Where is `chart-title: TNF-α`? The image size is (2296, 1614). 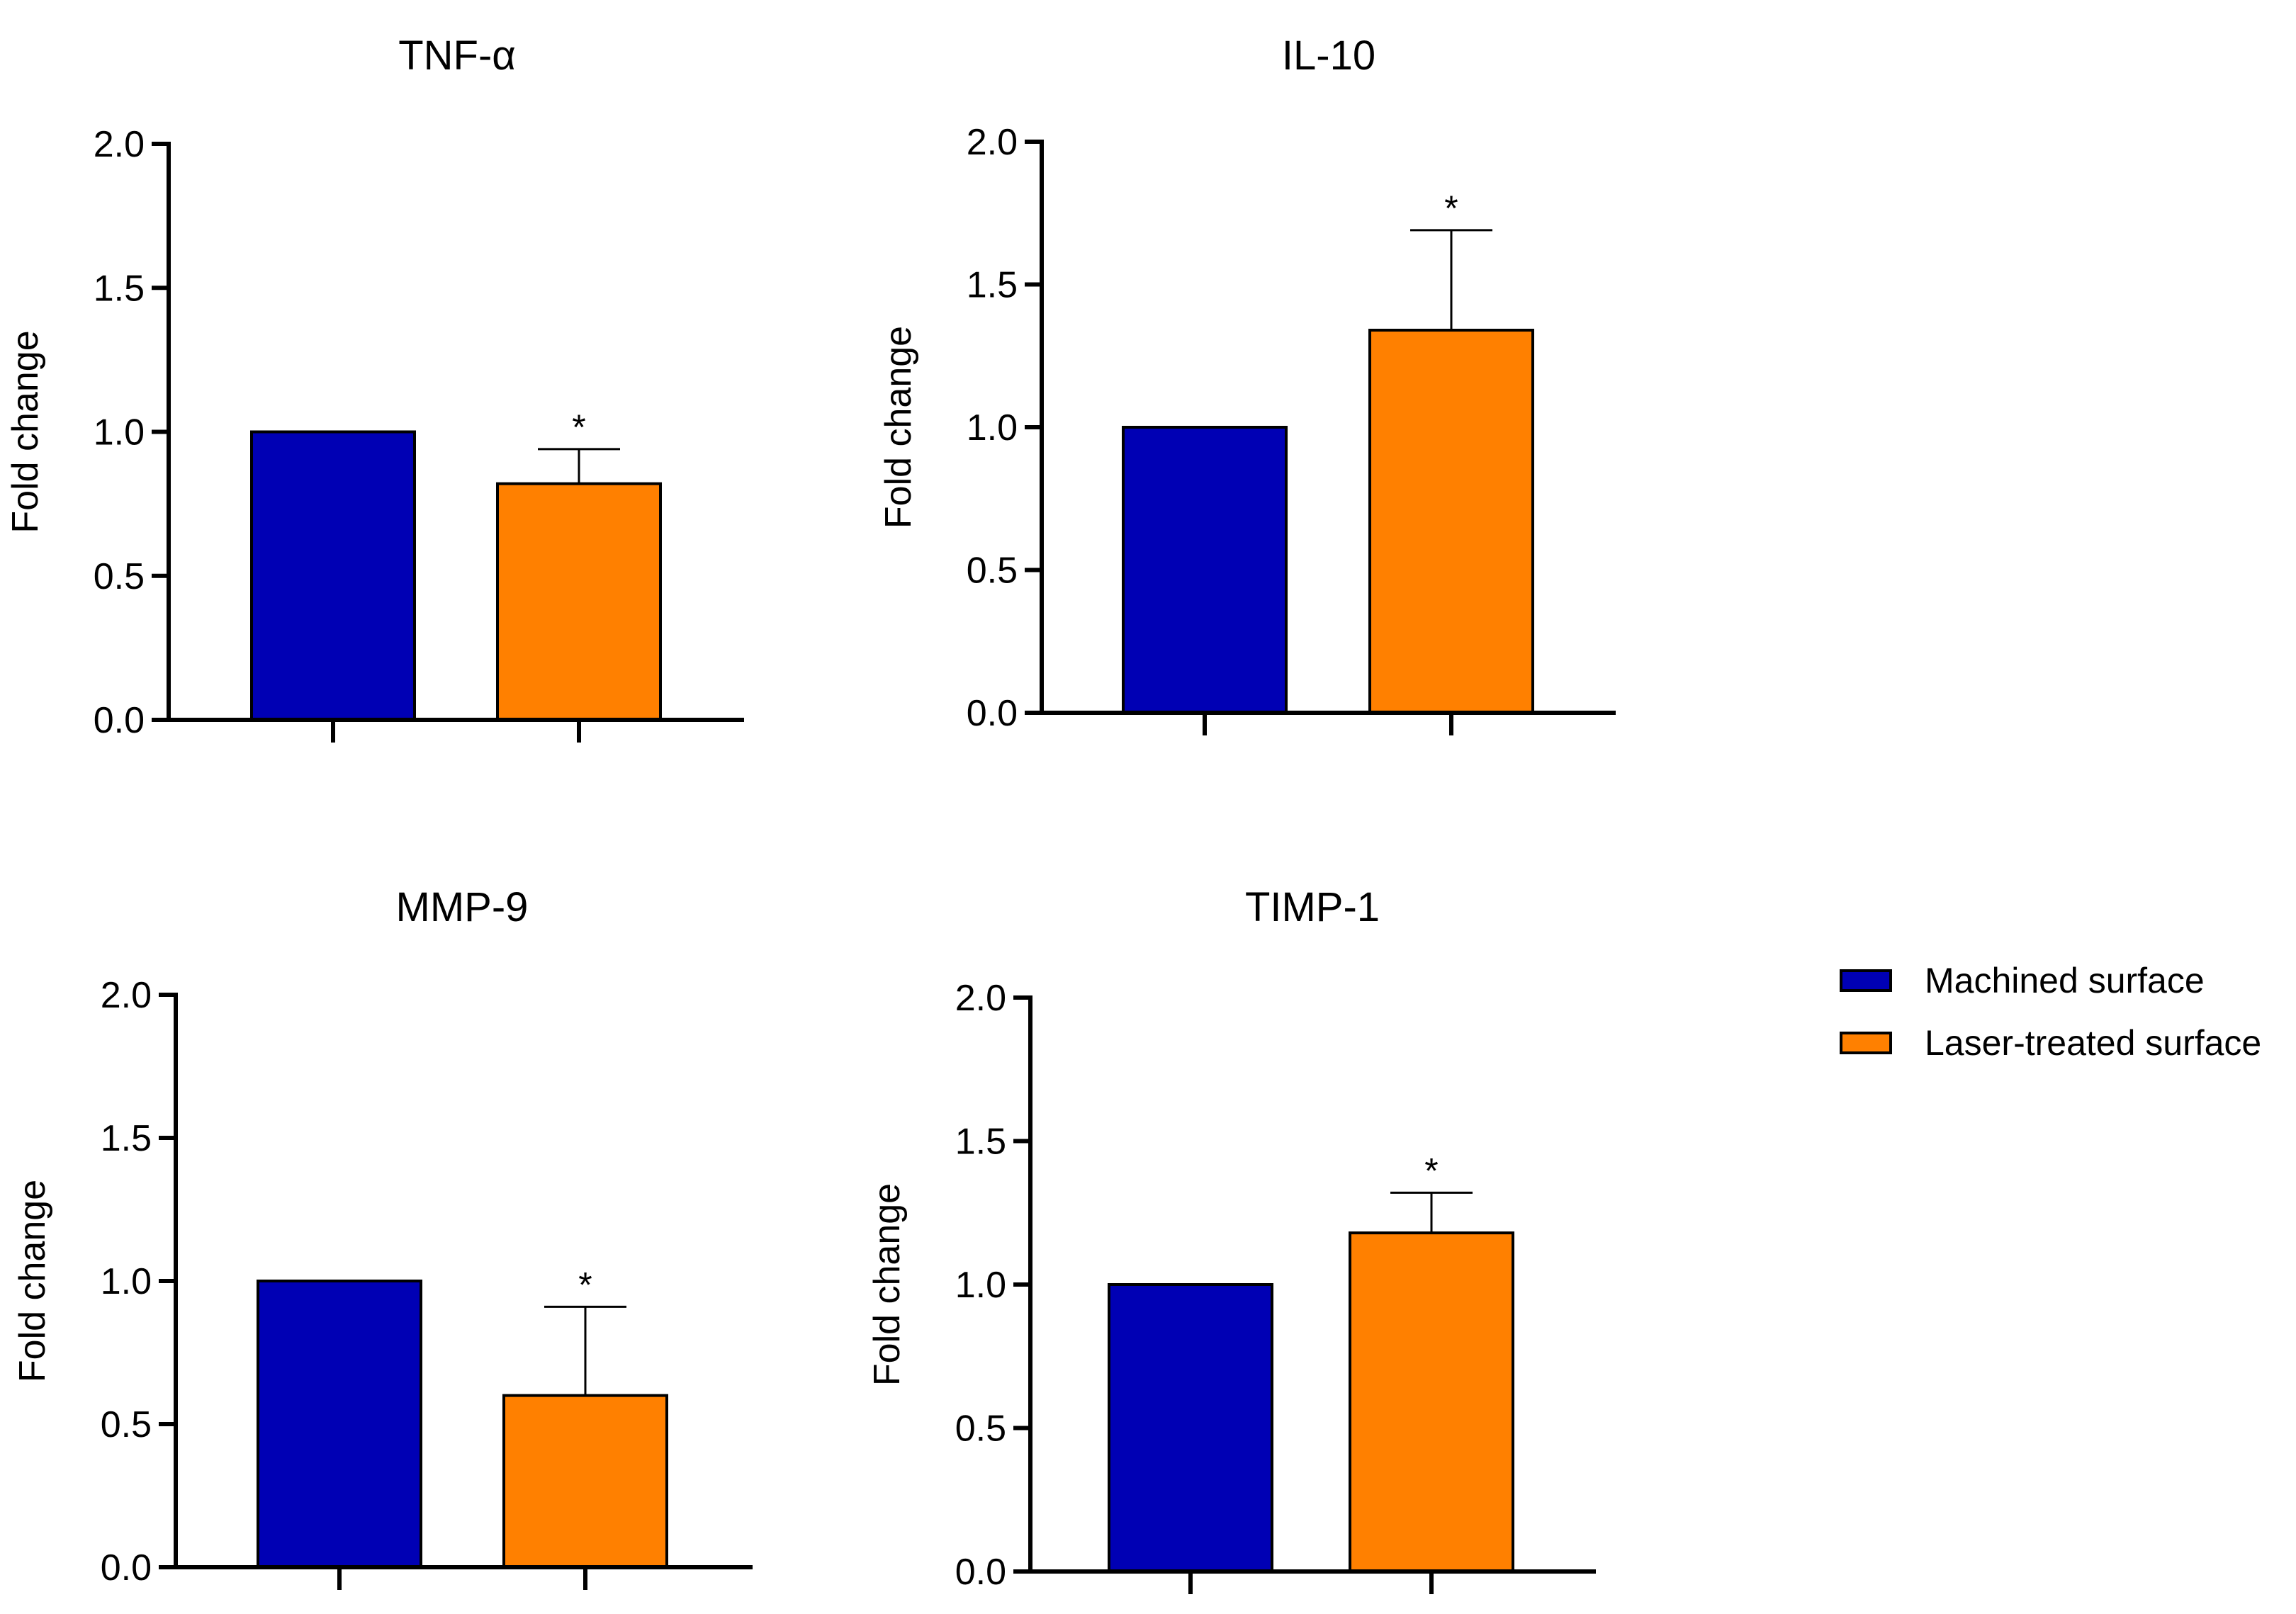
chart-title: TNF-α is located at coordinates (457, 56).